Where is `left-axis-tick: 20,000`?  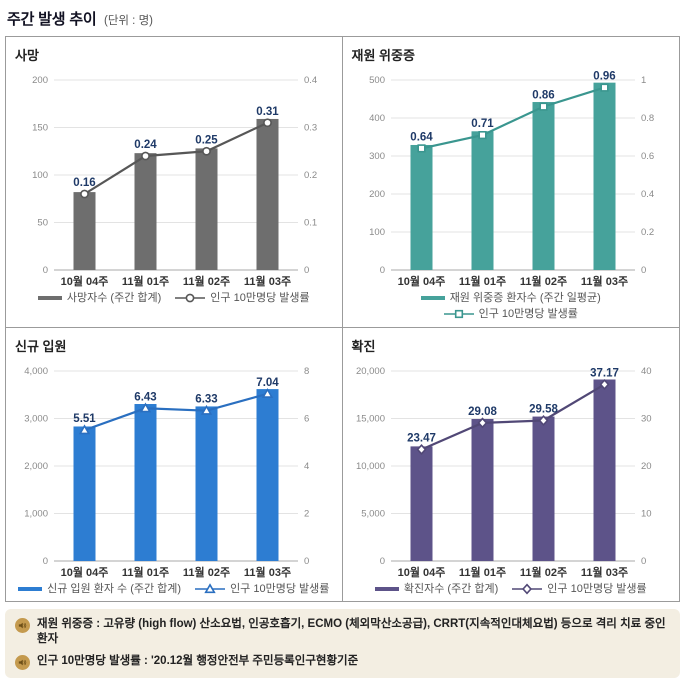 left-axis-tick: 20,000 is located at coordinates (369, 371).